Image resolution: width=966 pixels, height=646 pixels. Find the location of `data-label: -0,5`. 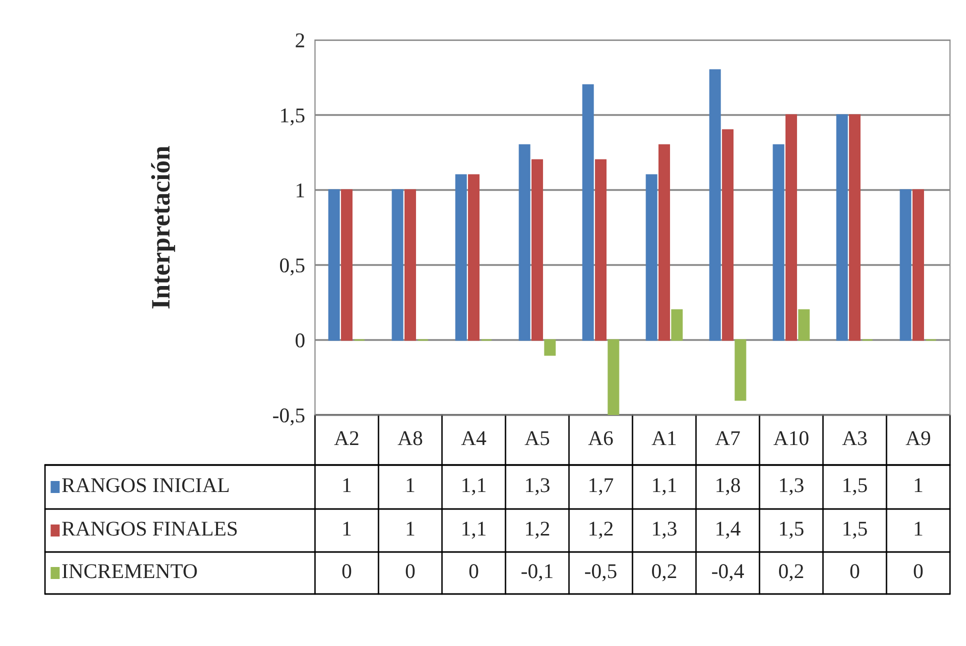

data-label: -0,5 is located at coordinates (600, 573).